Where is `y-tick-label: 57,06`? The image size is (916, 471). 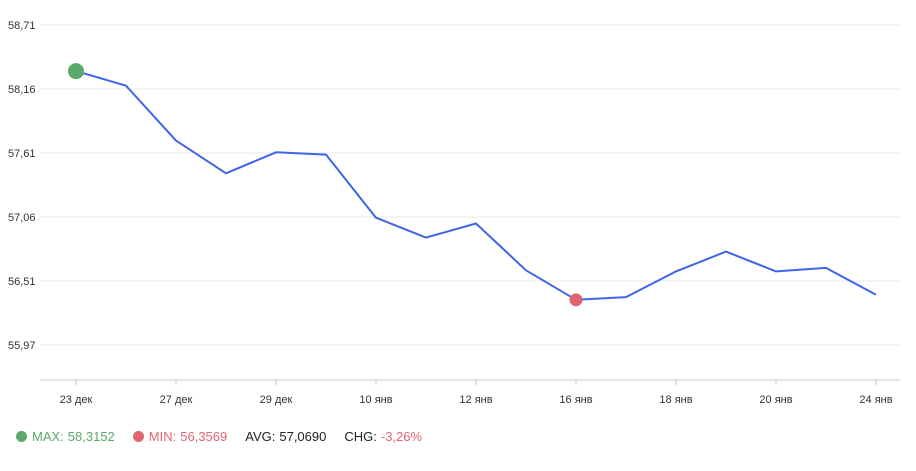
y-tick-label: 57,06 is located at coordinates (22, 218).